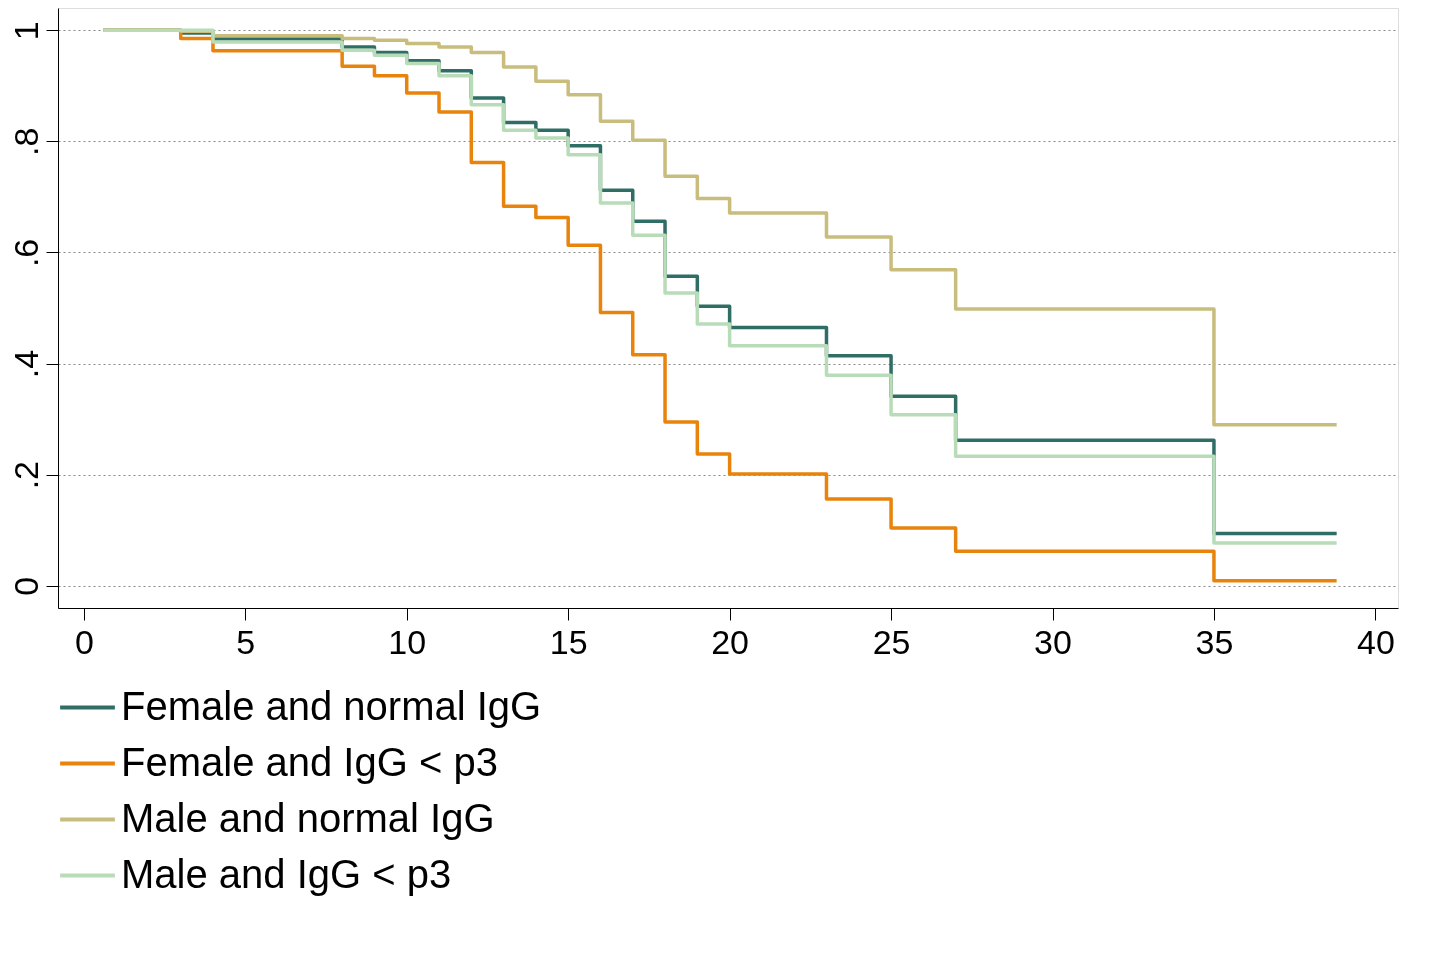  I want to click on x-tick-label: 25, so click(891, 641).